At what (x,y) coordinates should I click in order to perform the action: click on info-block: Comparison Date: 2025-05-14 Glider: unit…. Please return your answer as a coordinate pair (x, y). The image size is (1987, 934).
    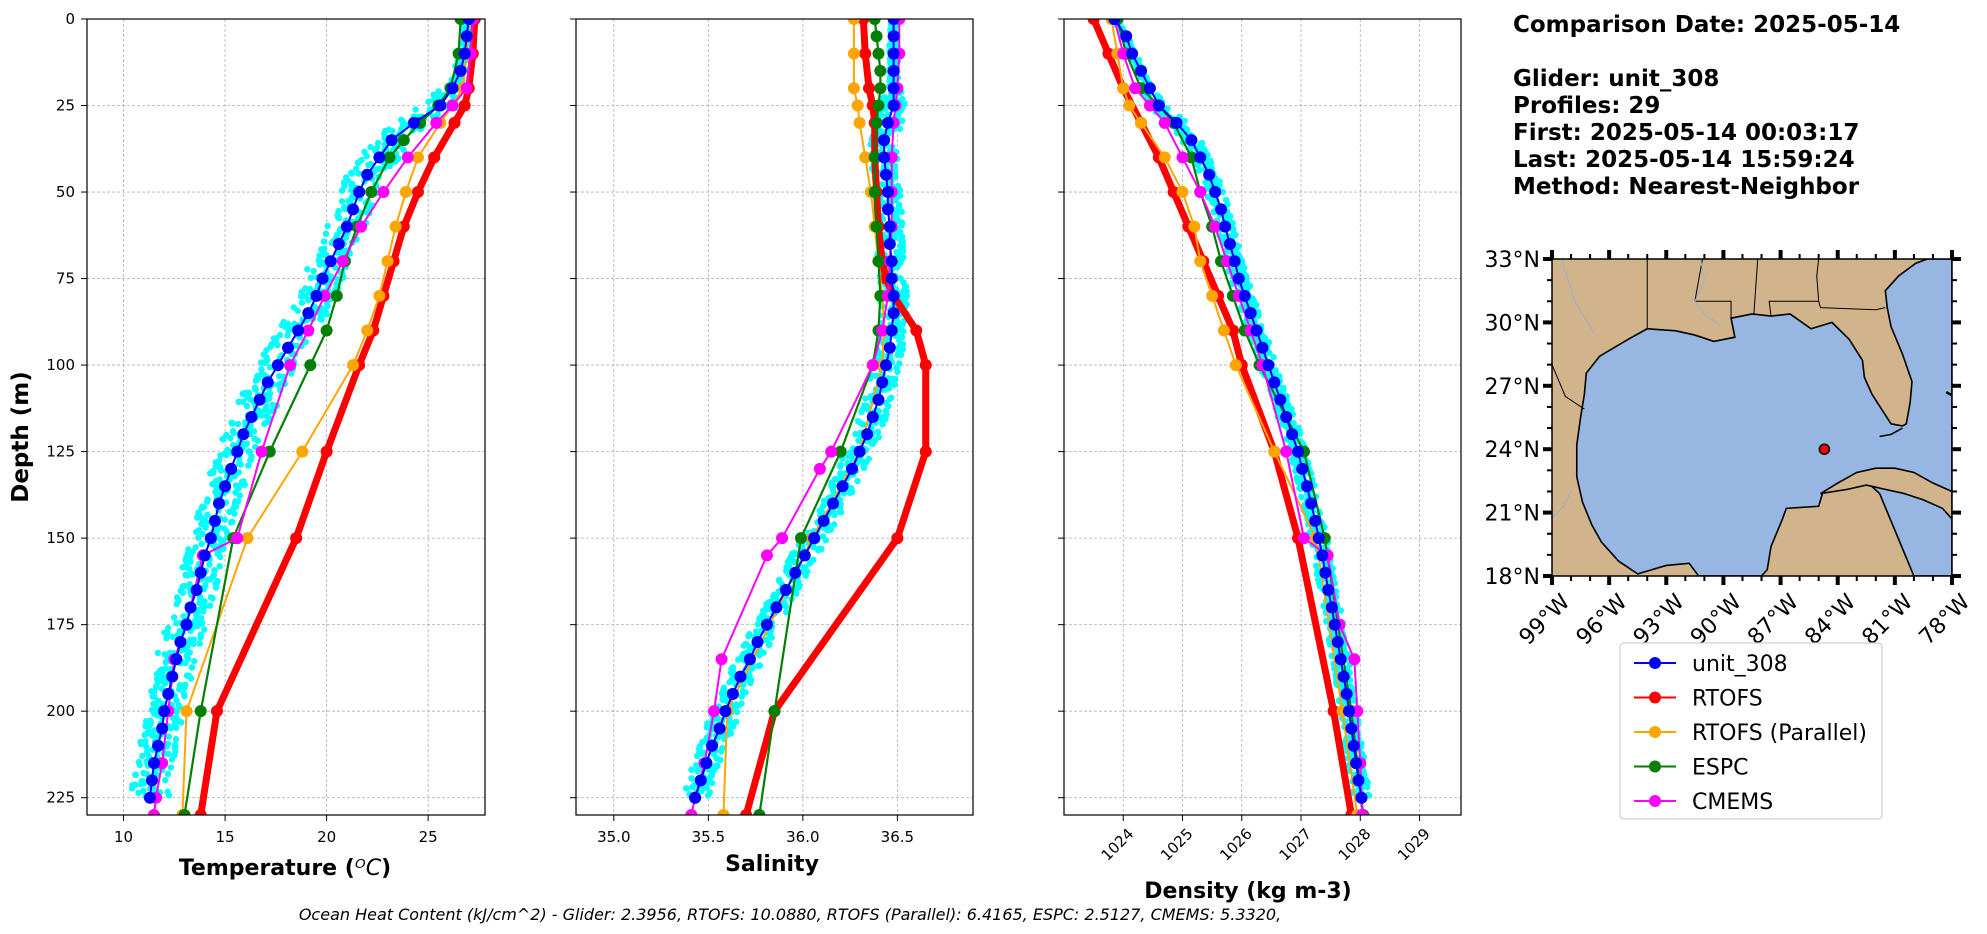
    Looking at the image, I should click on (1706, 106).